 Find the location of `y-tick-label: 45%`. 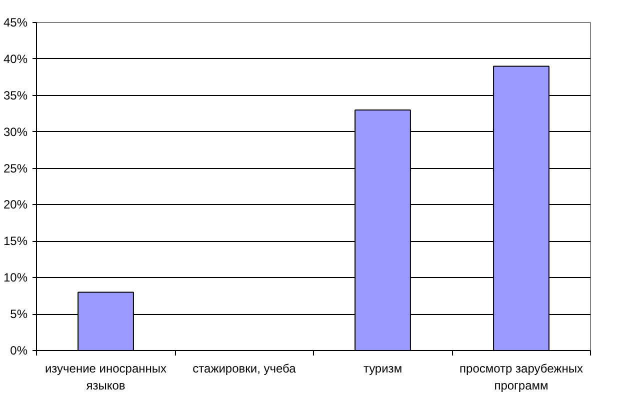

y-tick-label: 45% is located at coordinates (15, 23).